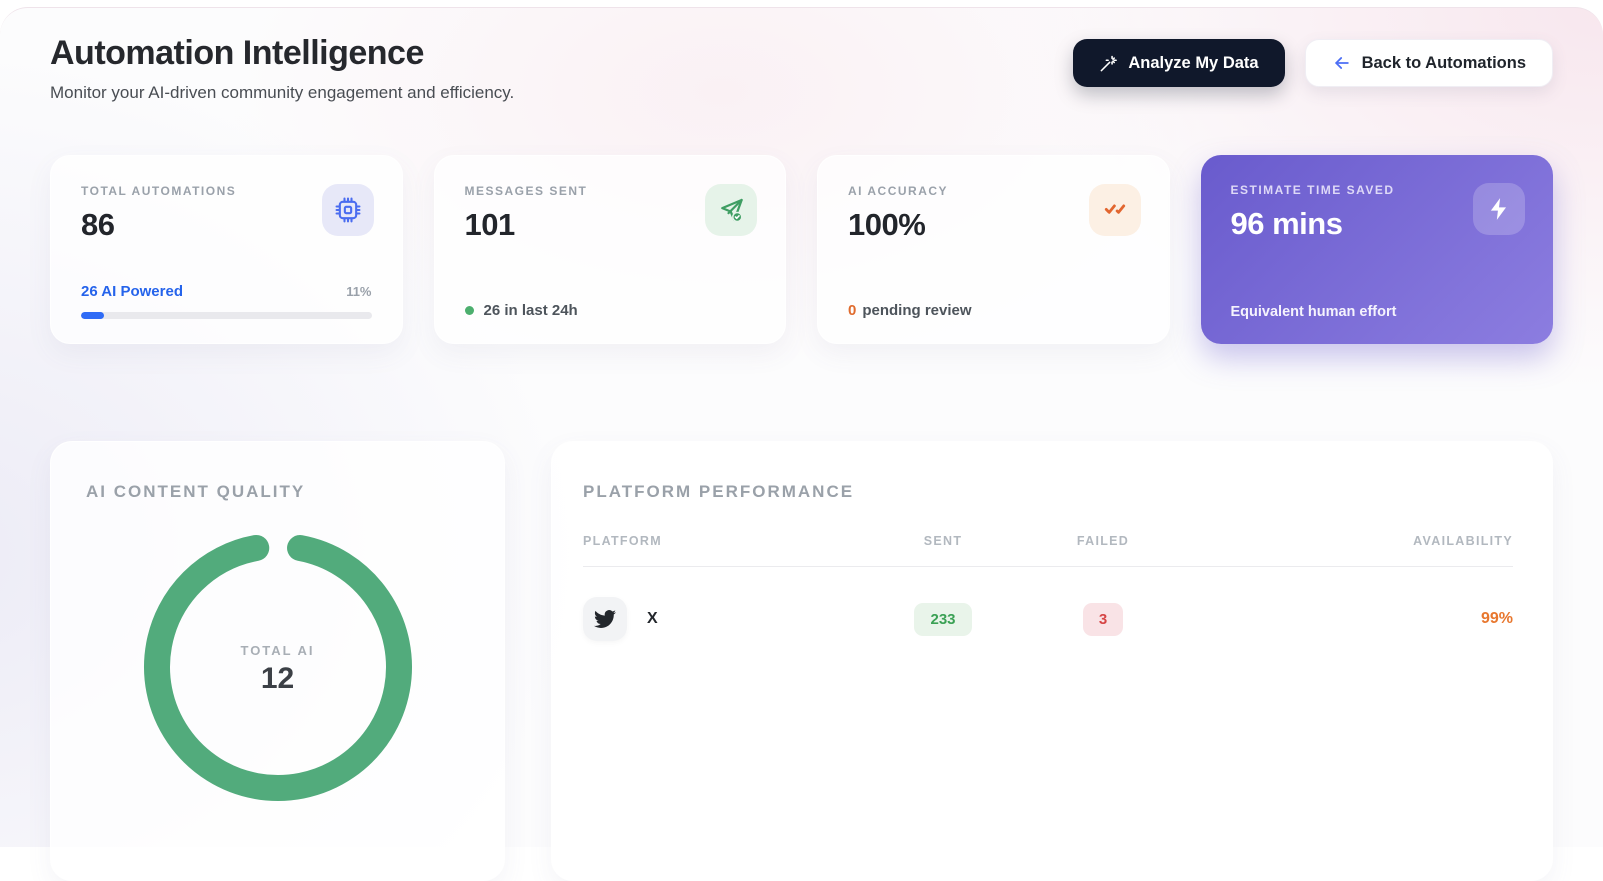 The width and height of the screenshot is (1603, 881). Describe the element at coordinates (993, 249) in the screenshot. I see `stat-card-ai-accuracy: AI ACCURACY 100% 0 pending review` at that location.